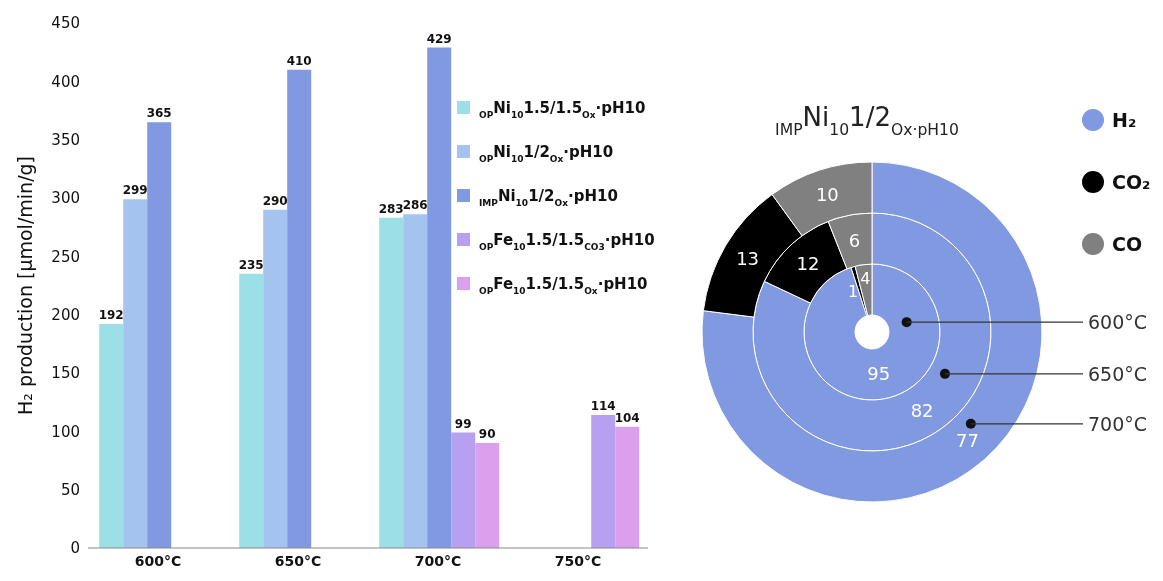 This screenshot has width=1163, height=581. I want to click on y-tick-label: 100, so click(65, 431).